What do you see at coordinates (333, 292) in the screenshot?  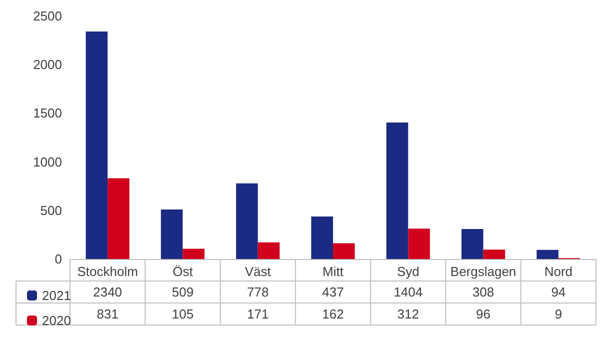 I see `data-label: 437` at bounding box center [333, 292].